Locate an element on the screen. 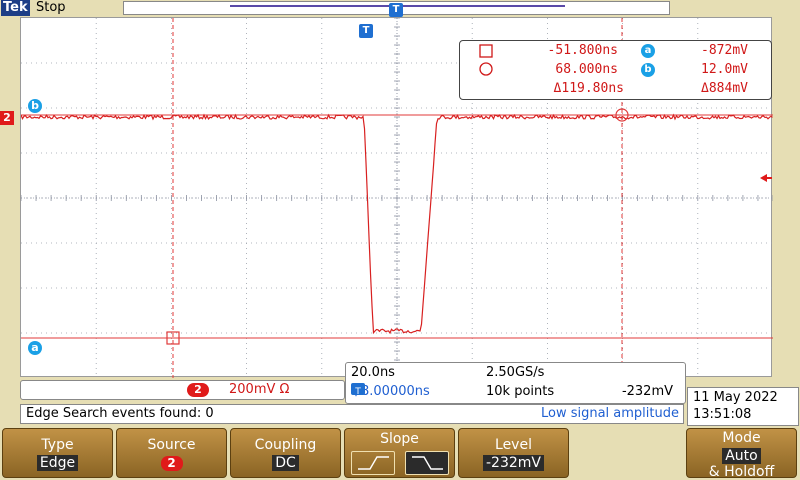  time: 13:51:08 is located at coordinates (722, 414).